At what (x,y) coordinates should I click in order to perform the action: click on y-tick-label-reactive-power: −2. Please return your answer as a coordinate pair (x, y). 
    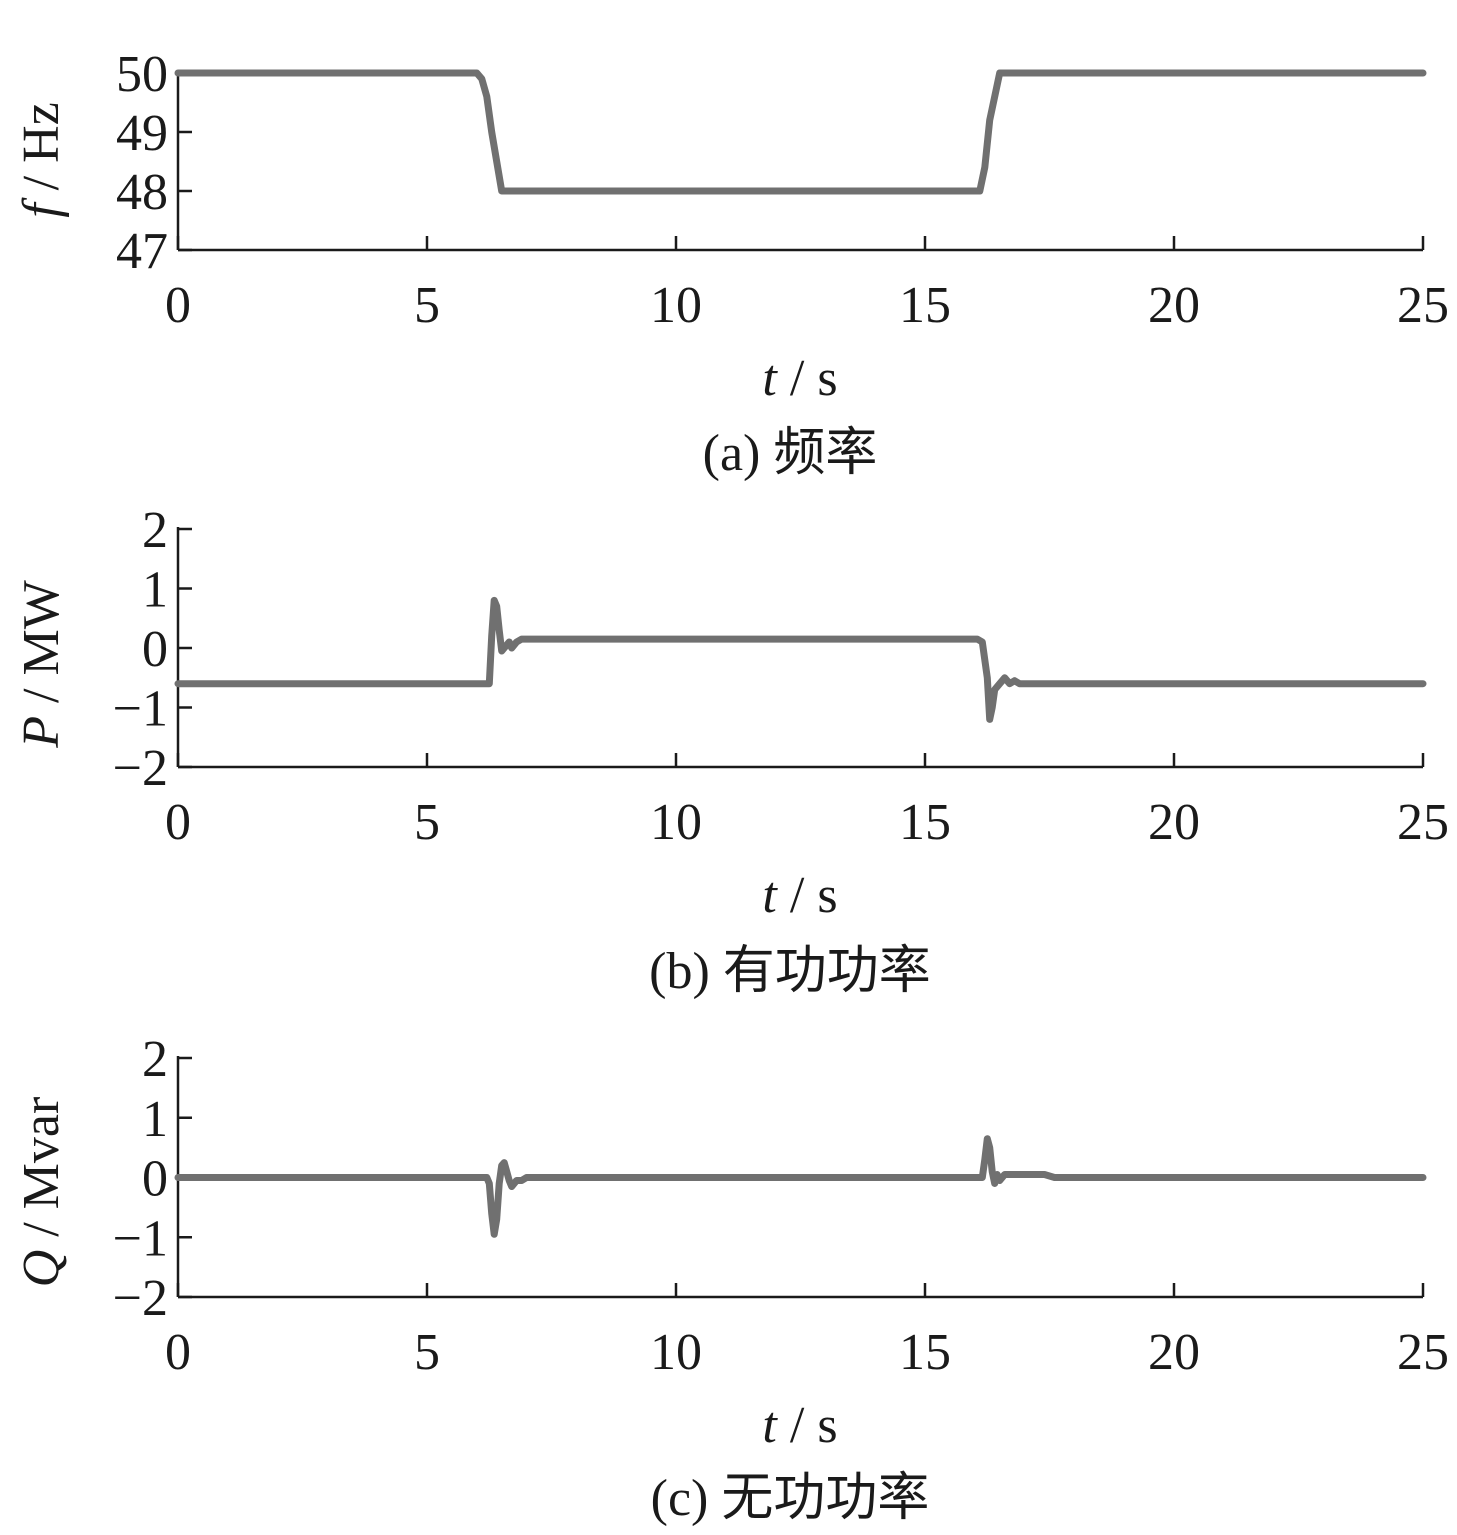
    Looking at the image, I should click on (140, 1298).